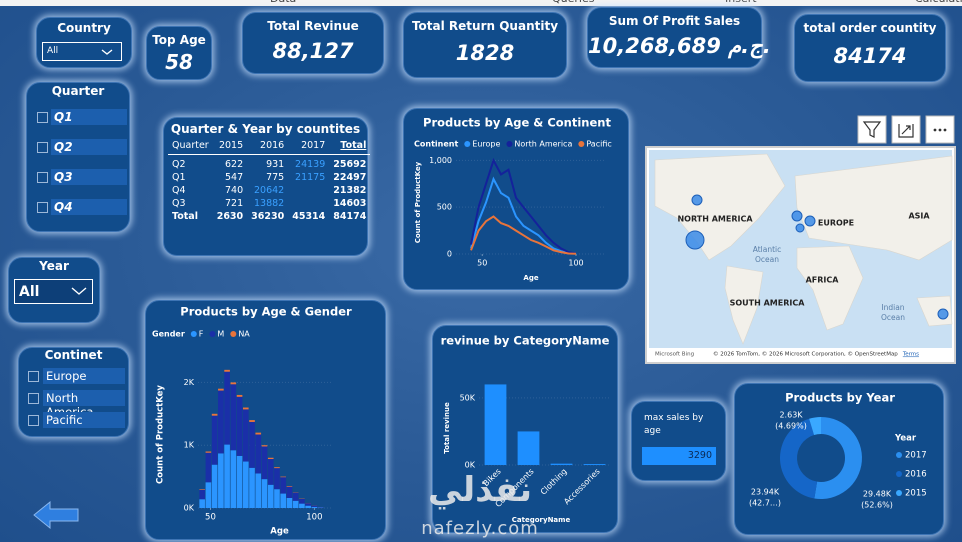  Describe the element at coordinates (314, 518) in the screenshot. I see `x-tick-label: 100` at that location.